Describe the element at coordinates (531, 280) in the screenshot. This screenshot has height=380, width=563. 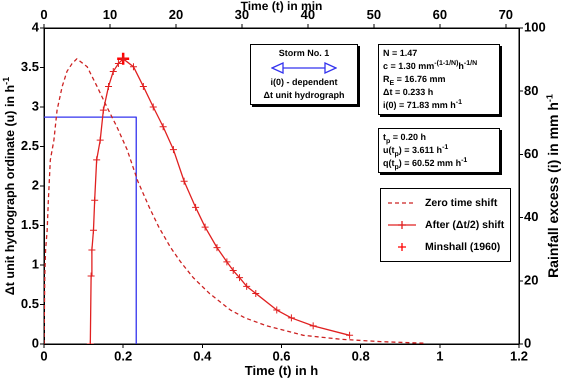
I see `y2-tick-label: 20` at that location.